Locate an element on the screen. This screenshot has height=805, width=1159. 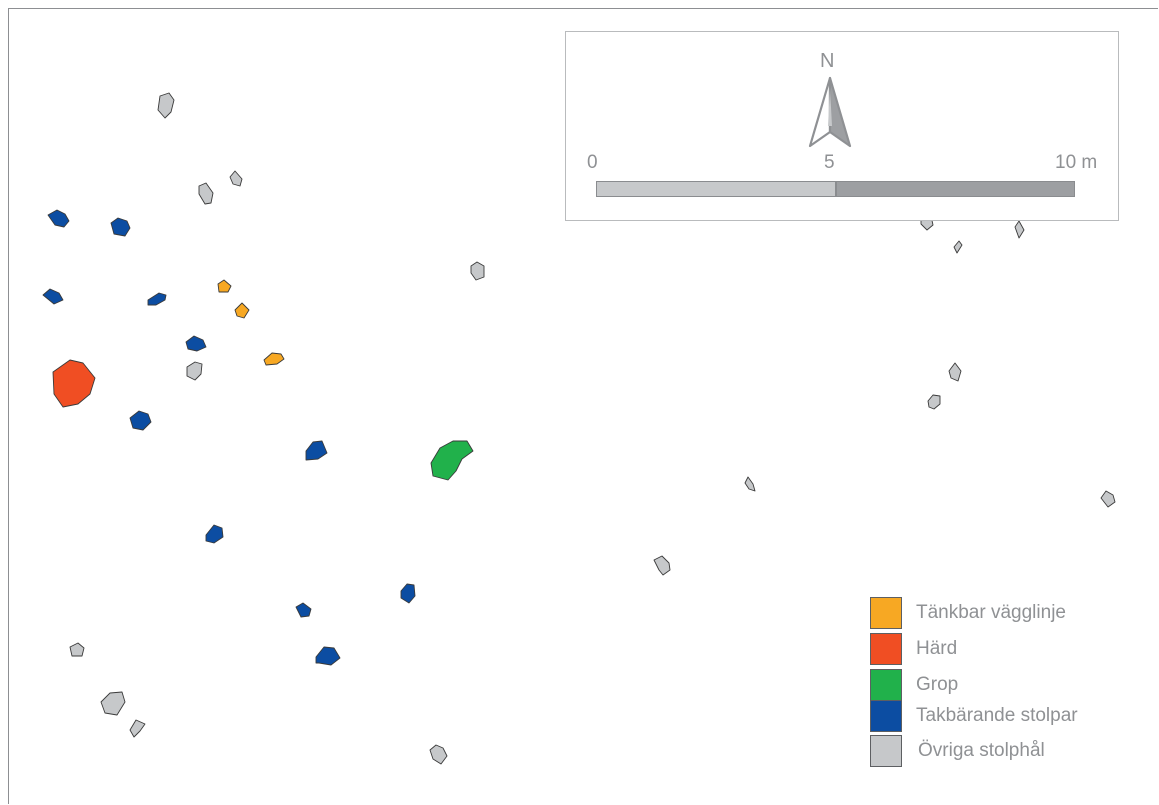
scale-tick-label: 5 is located at coordinates (829, 162).